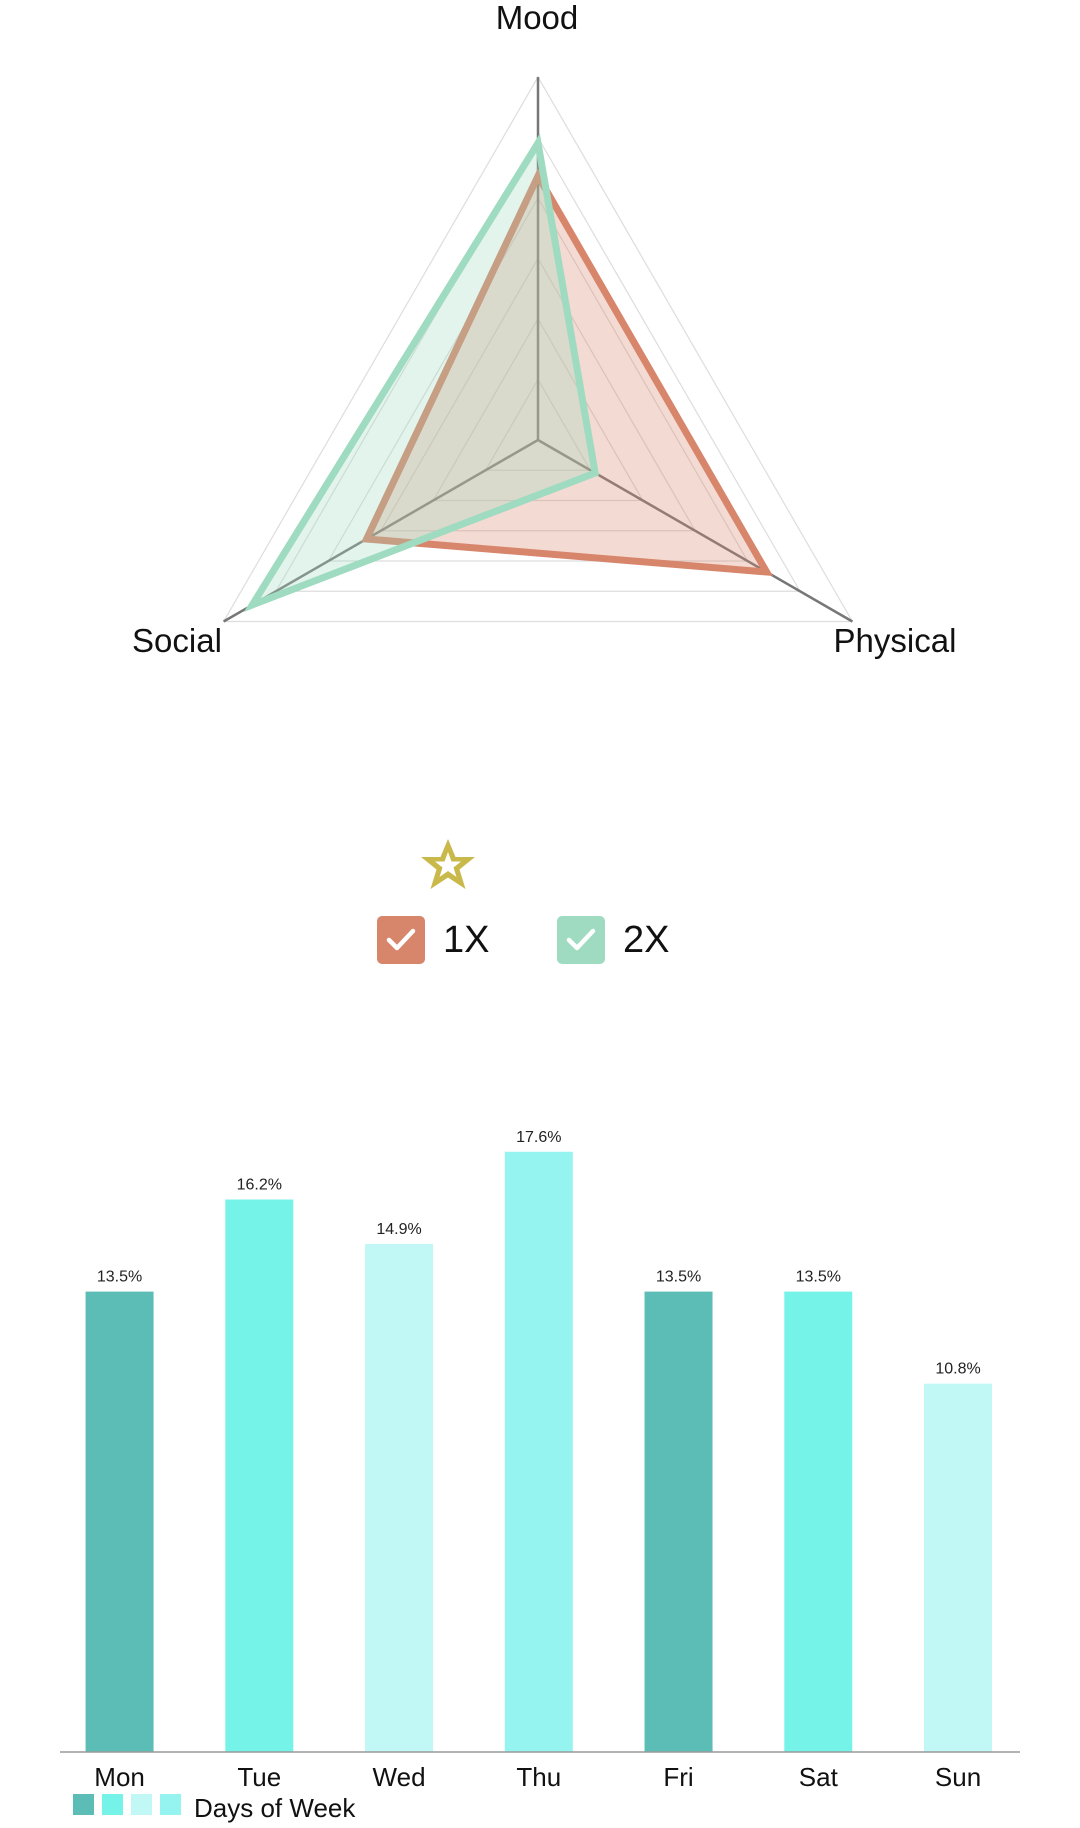  I want to click on radar-series-2x, so click(421, 373).